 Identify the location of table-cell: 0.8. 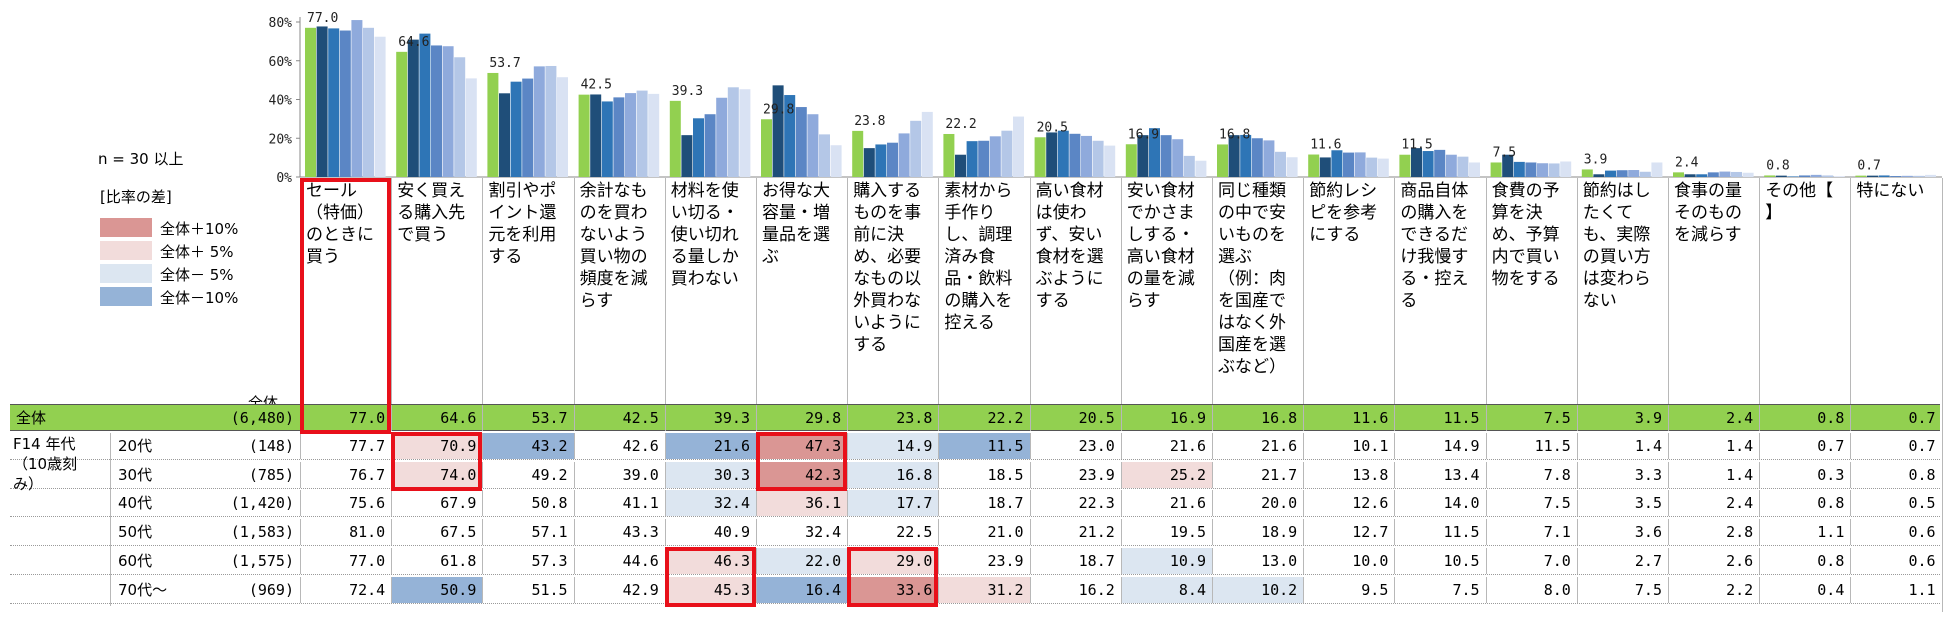
(1804, 503).